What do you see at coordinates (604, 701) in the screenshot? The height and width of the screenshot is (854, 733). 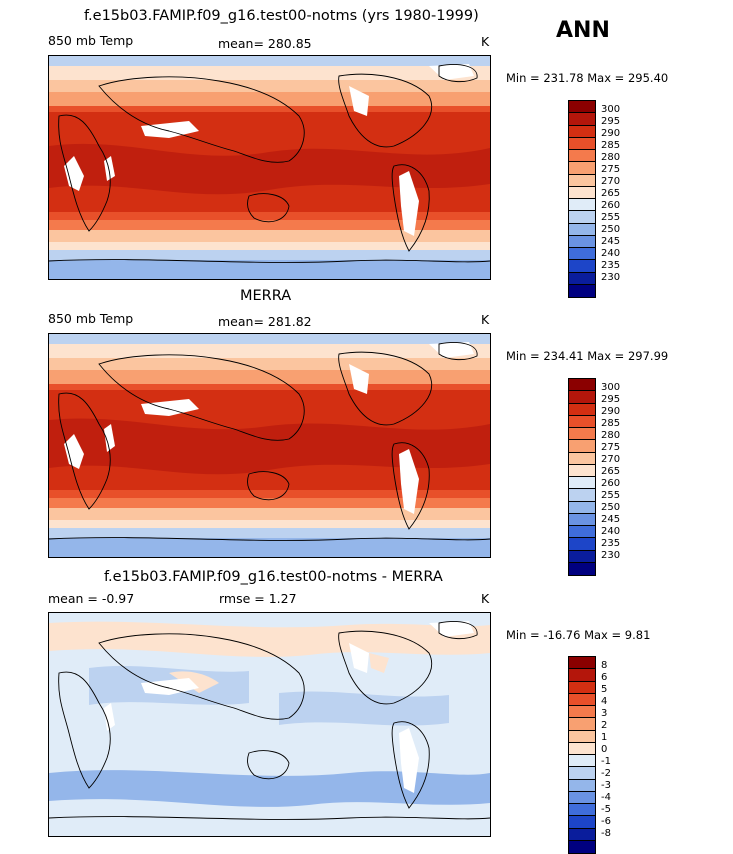 I see `cb-tick: 4` at bounding box center [604, 701].